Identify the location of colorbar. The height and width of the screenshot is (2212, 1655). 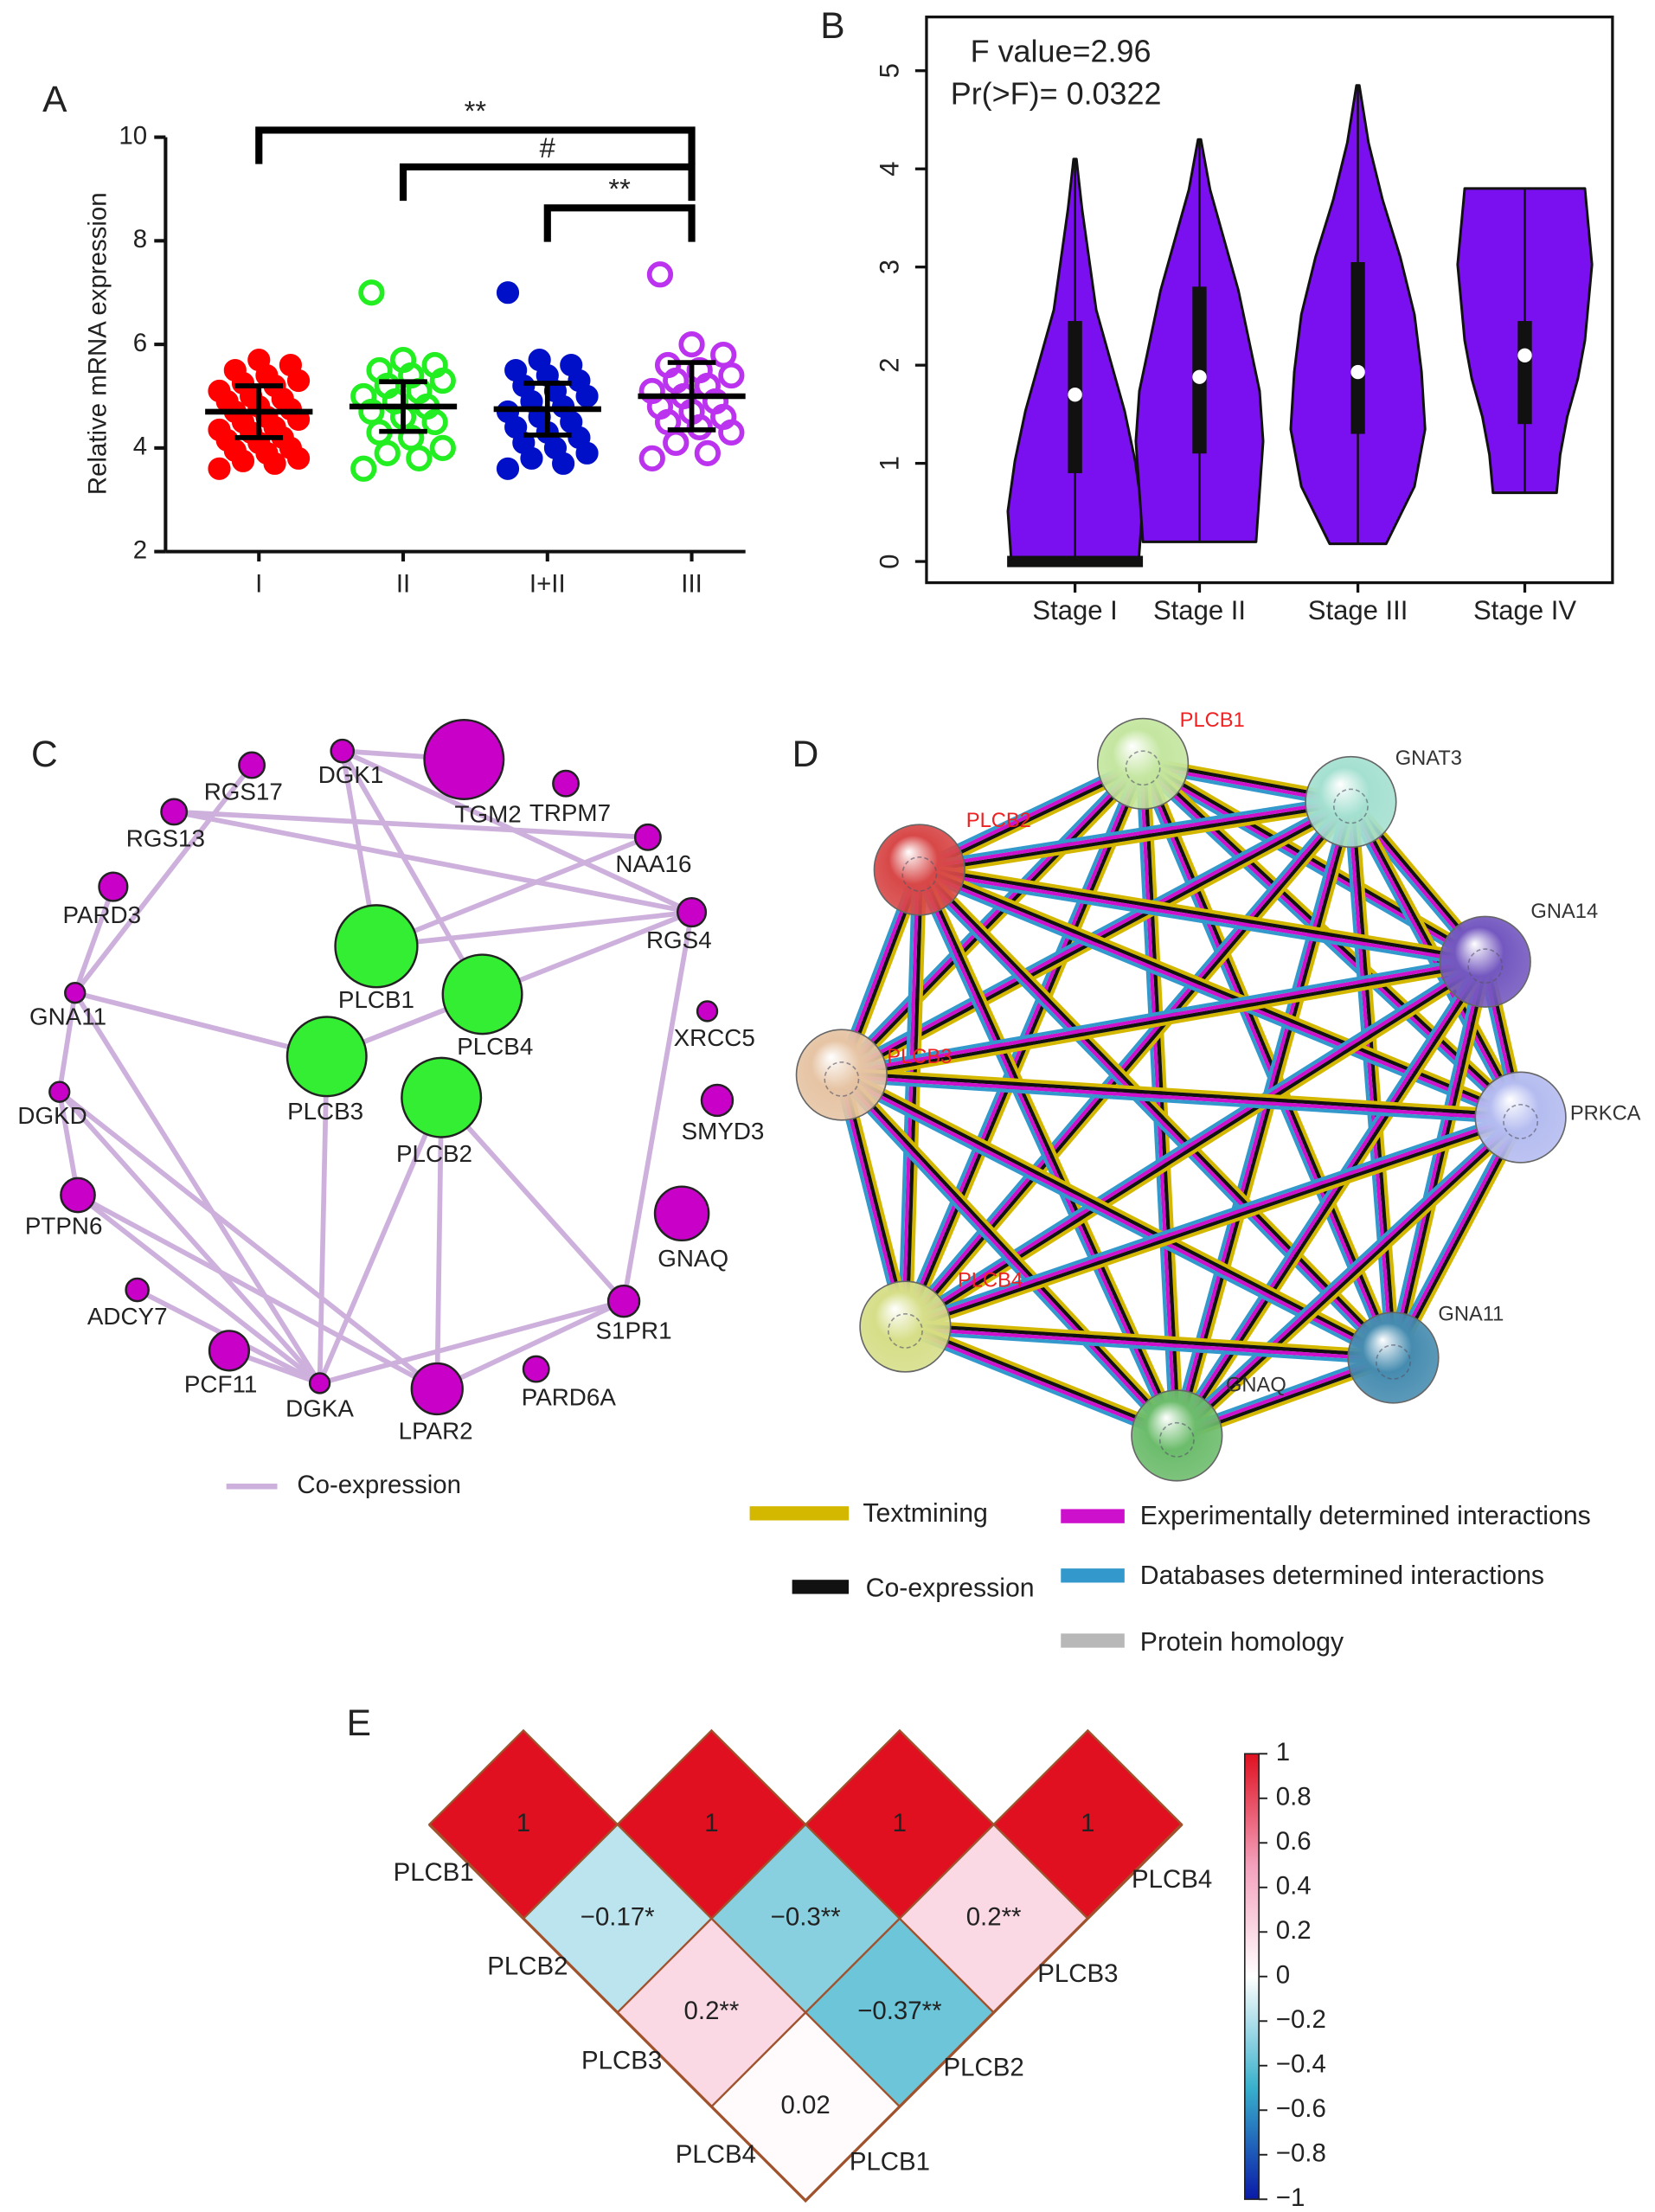
(1251, 1977).